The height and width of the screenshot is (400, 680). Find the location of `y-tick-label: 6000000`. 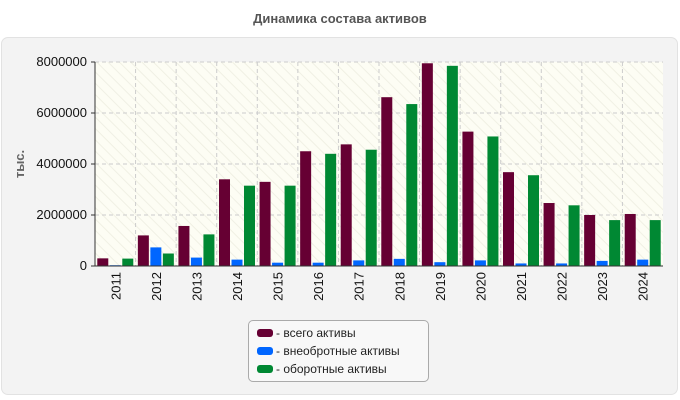

y-tick-label: 6000000 is located at coordinates (61, 112).